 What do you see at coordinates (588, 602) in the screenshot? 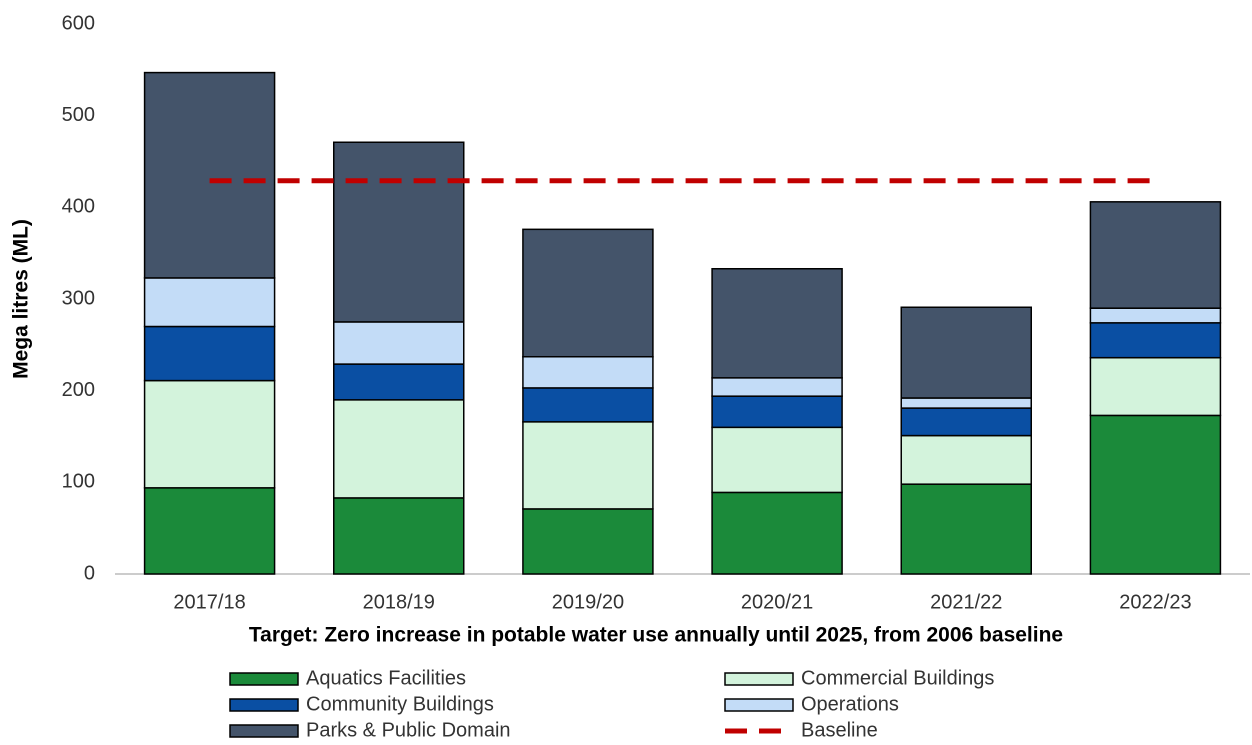
I see `x-tick-label: 2019/20` at bounding box center [588, 602].